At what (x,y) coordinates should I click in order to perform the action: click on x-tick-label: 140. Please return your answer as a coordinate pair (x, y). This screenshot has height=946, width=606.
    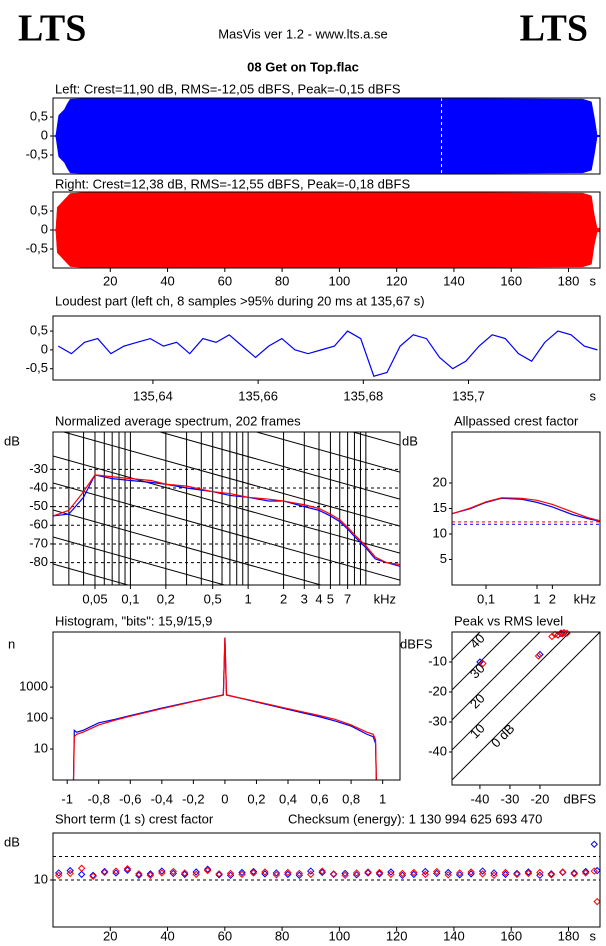
    Looking at the image, I should click on (454, 280).